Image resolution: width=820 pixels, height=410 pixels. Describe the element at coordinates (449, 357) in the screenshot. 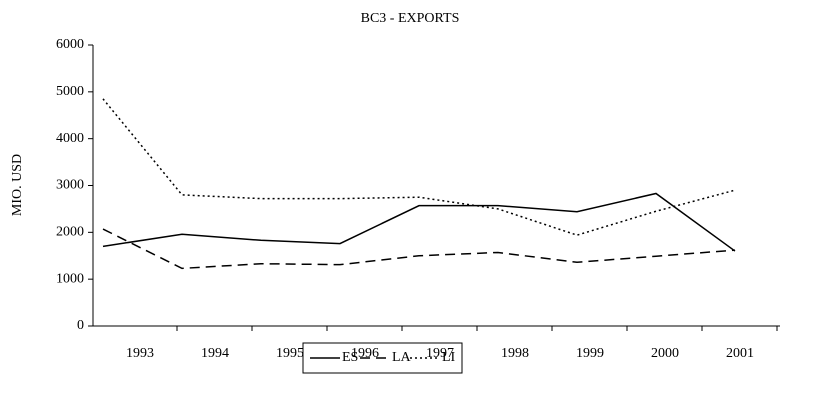

I see `legend-label: LI` at that location.